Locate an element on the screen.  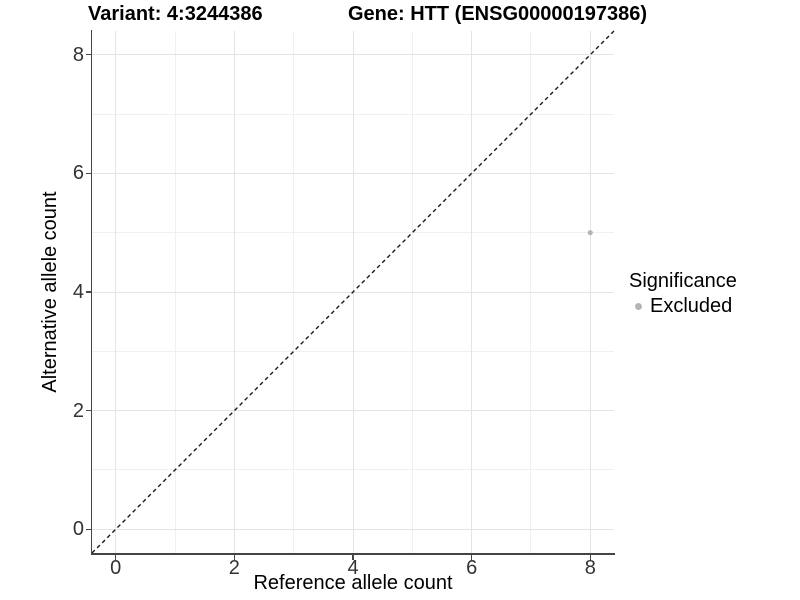
legend-entry-label: Excluded is located at coordinates (691, 305).